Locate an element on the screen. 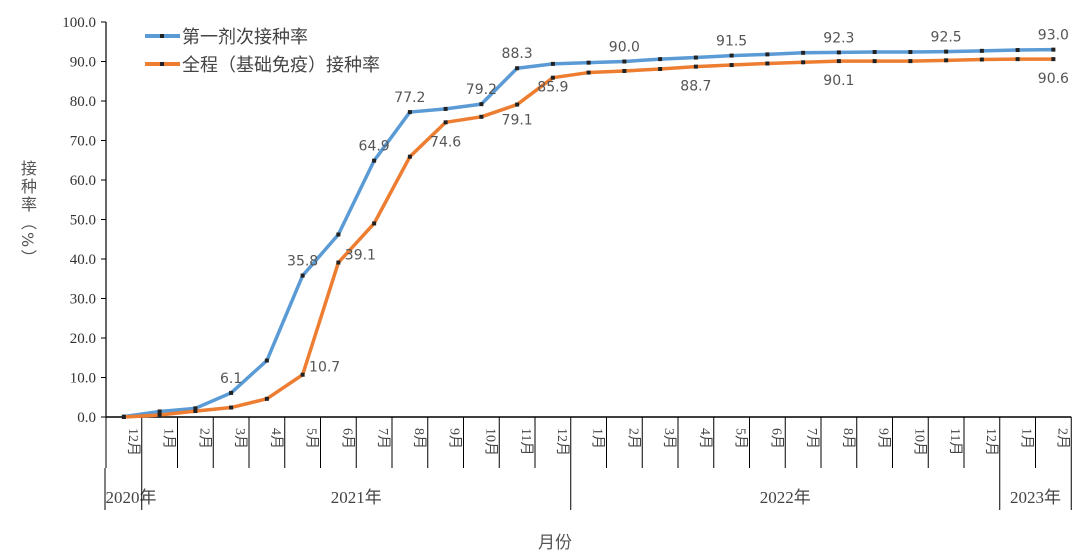 This screenshot has width=1080, height=557. data-label: 64.9 is located at coordinates (374, 147).